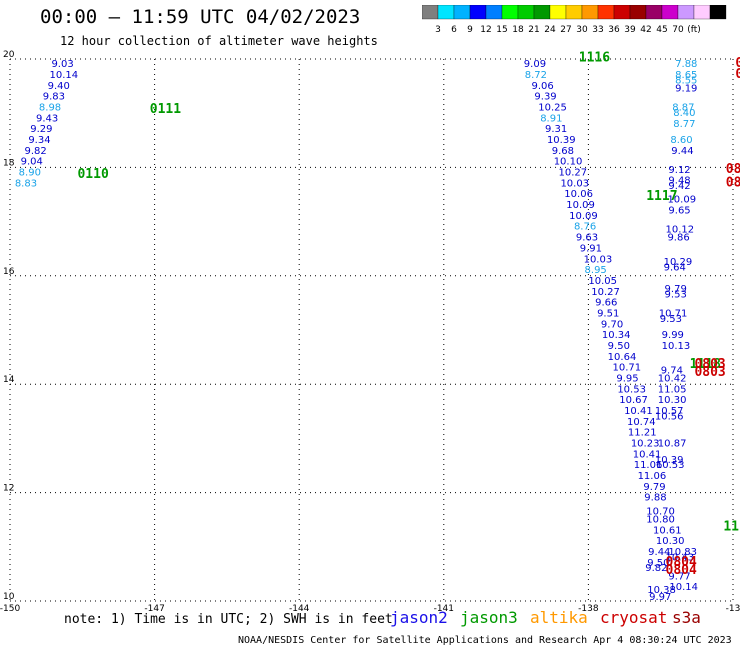 Image resolution: width=740 pixels, height=650 pixels. I want to click on wave-height-label: 10.12, so click(680, 229).